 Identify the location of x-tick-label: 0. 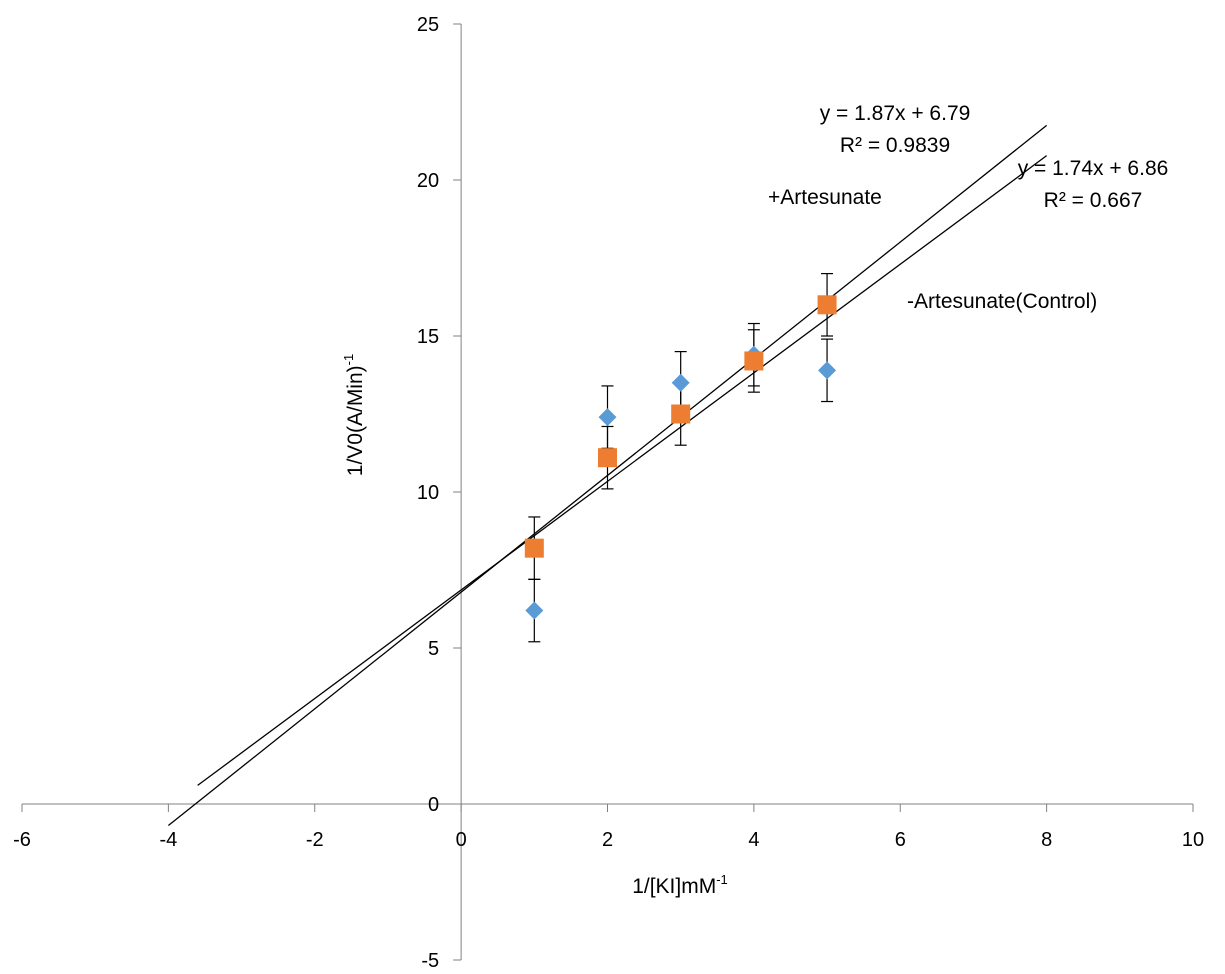
(461, 840).